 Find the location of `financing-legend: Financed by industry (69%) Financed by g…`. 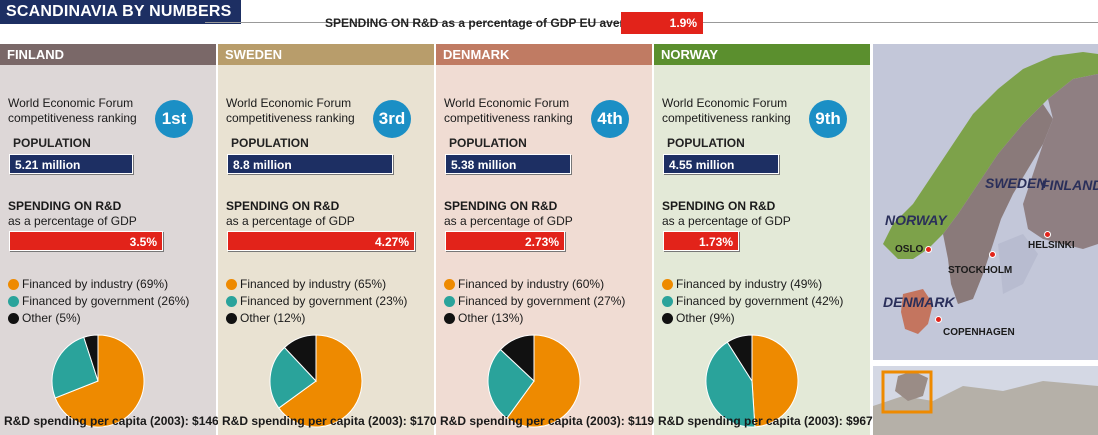

financing-legend: Financed by industry (69%) Financed by g… is located at coordinates (98, 301).